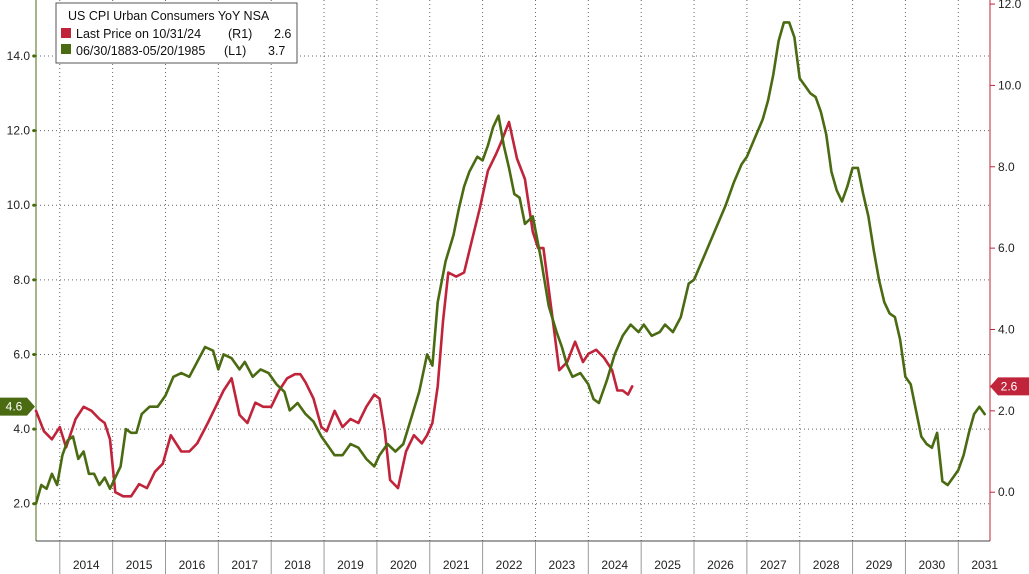  What do you see at coordinates (773, 565) in the screenshot?
I see `x-tick-label: 2027` at bounding box center [773, 565].